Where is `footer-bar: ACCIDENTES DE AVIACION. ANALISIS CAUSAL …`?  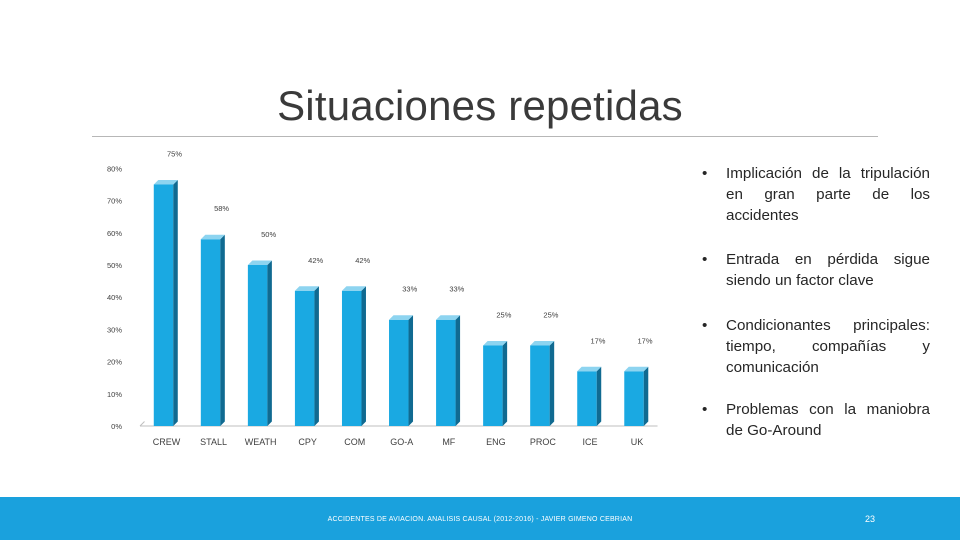
footer-bar: ACCIDENTES DE AVIACION. ANALISIS CAUSAL … is located at coordinates (480, 518).